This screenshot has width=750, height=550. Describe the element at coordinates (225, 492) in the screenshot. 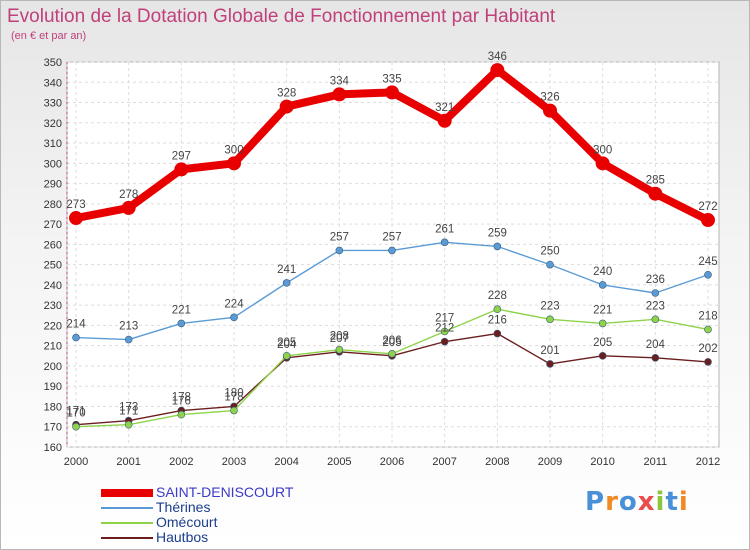

I see `legend-label: SAINT-DENISCOURT` at that location.